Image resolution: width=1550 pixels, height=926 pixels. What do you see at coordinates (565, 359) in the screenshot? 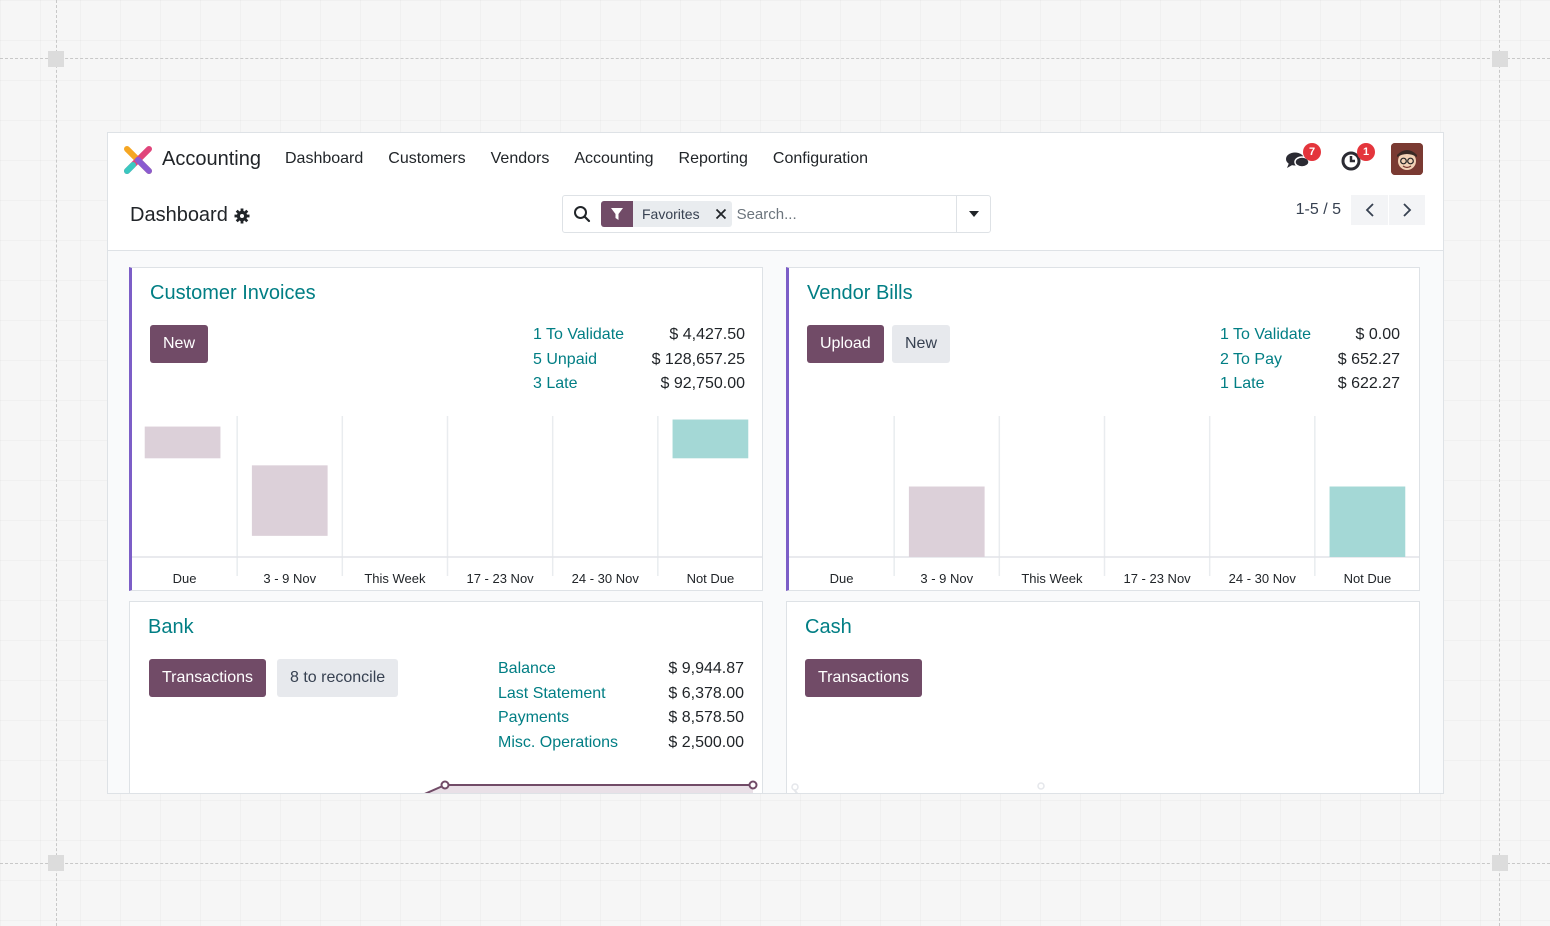
I see `stat-label: 5 Unpaid` at bounding box center [565, 359].